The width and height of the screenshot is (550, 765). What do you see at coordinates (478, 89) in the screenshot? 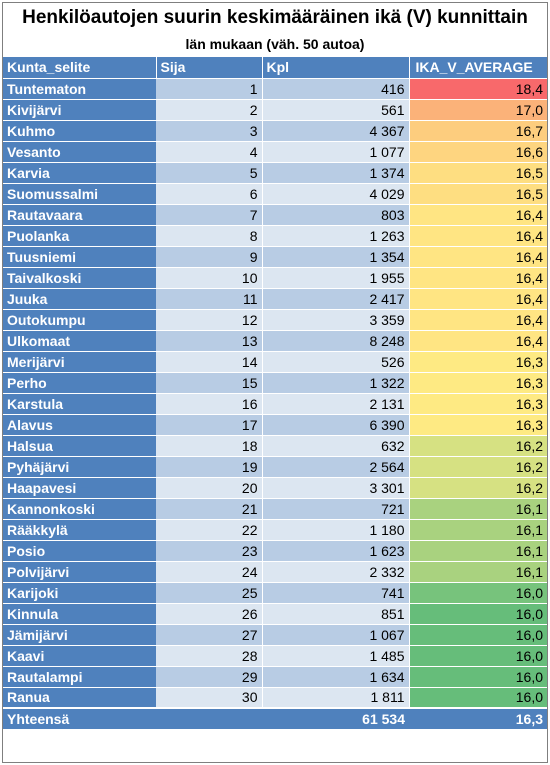
I see `average-age-cell: 18,4` at bounding box center [478, 89].